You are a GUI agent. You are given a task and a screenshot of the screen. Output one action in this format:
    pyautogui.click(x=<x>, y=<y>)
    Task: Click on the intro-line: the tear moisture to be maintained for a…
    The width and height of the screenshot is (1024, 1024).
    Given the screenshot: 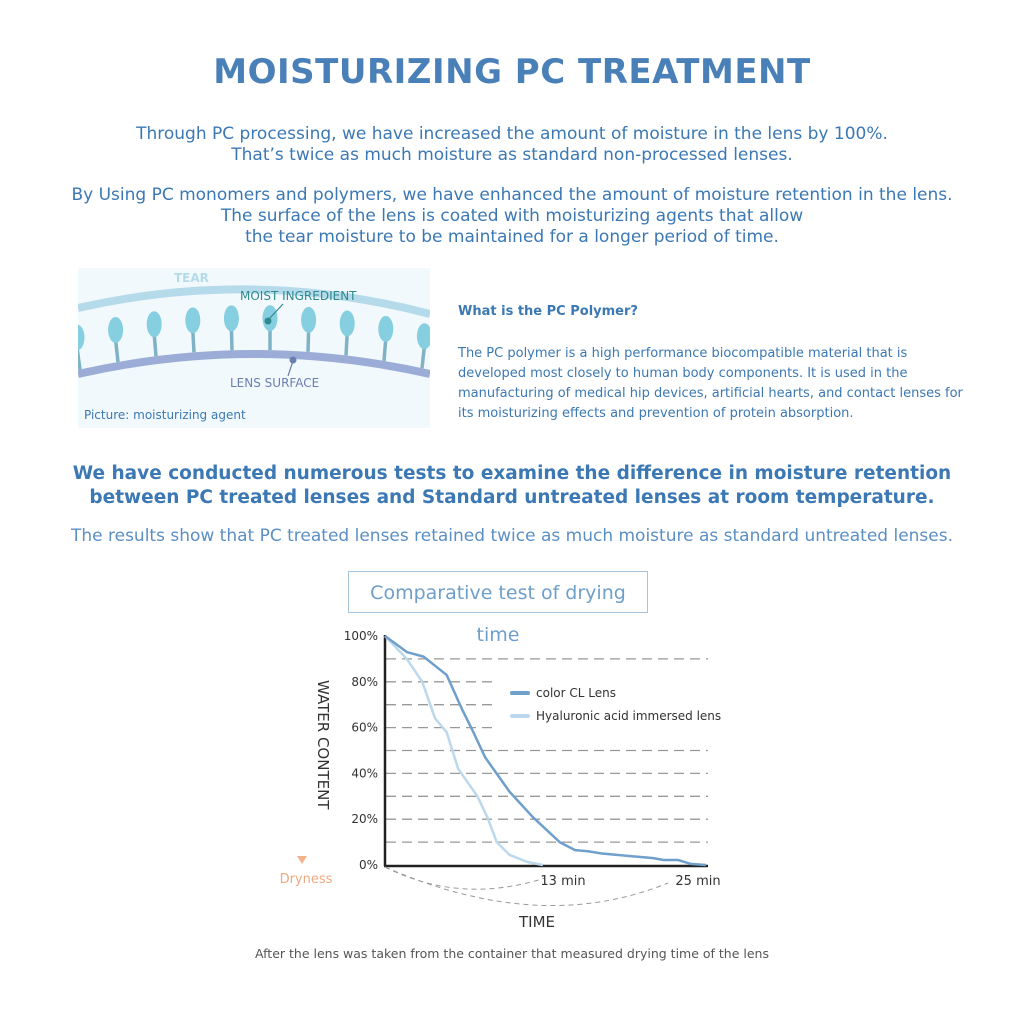 What is the action you would take?
    pyautogui.click(x=512, y=237)
    